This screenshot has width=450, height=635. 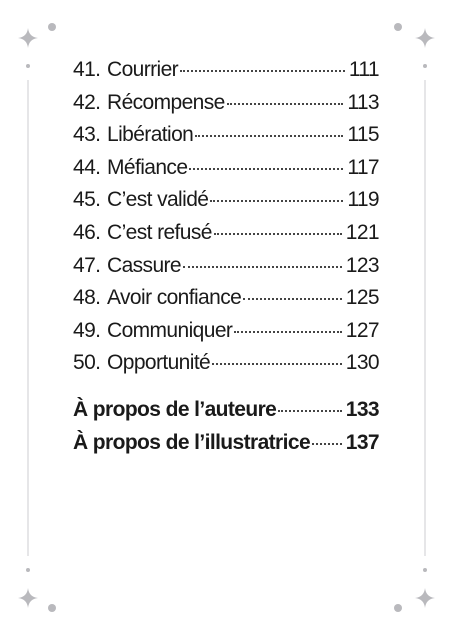 I want to click on toc-row: 48. Avoir confiance 125, so click(x=226, y=302).